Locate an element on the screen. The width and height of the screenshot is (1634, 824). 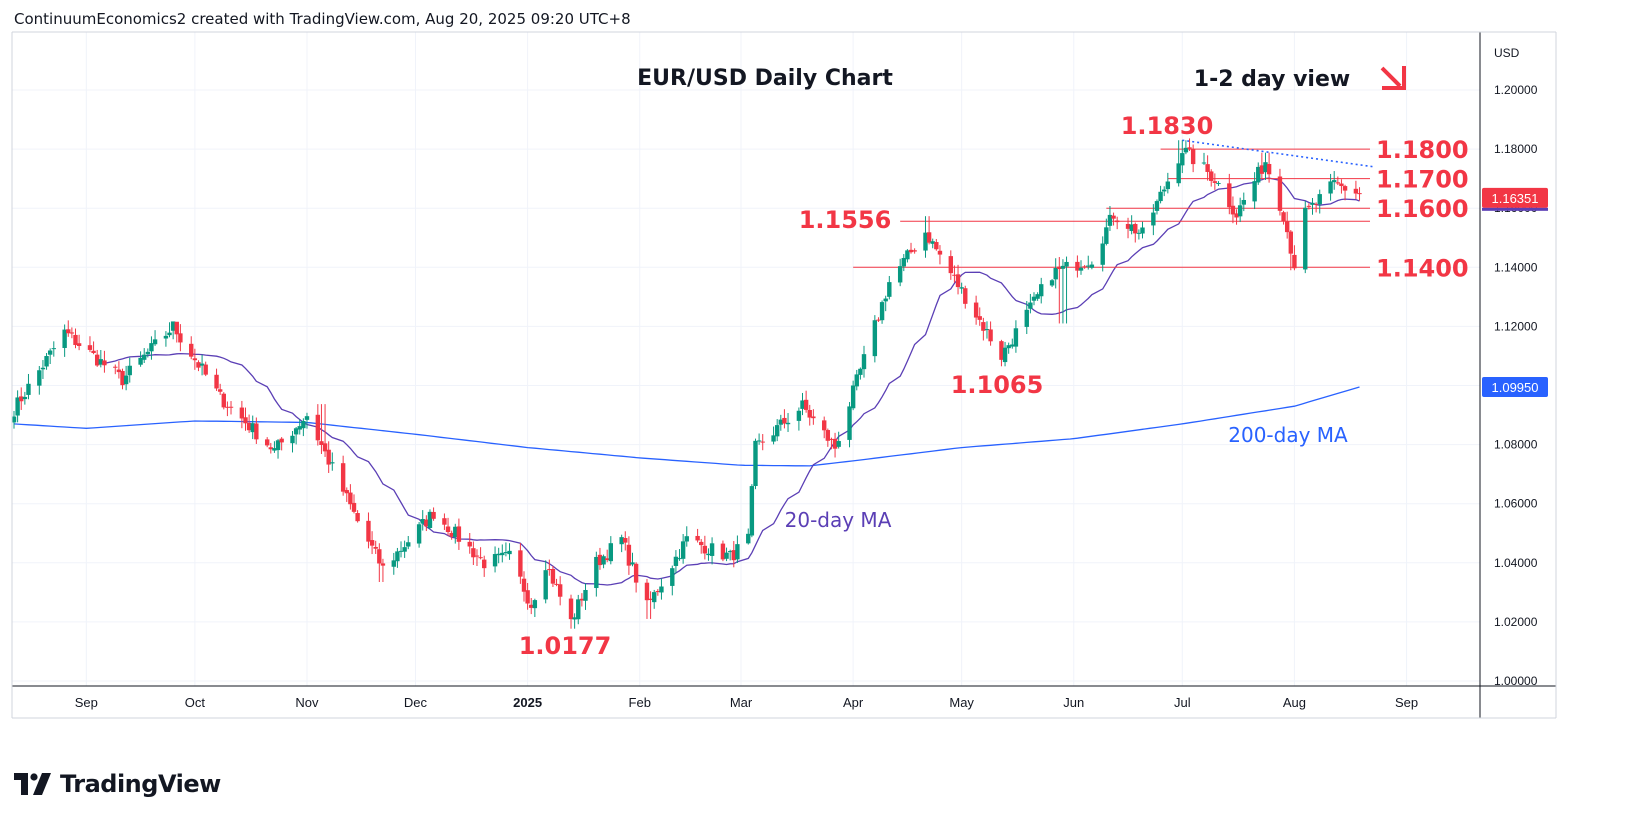
ma200-line is located at coordinates (686, 426).